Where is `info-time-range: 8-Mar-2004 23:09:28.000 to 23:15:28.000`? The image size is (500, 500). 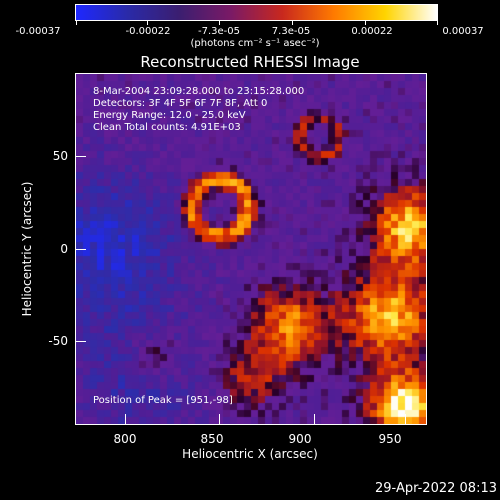
info-time-range: 8-Mar-2004 23:09:28.000 to 23:15:28.000 is located at coordinates (199, 91).